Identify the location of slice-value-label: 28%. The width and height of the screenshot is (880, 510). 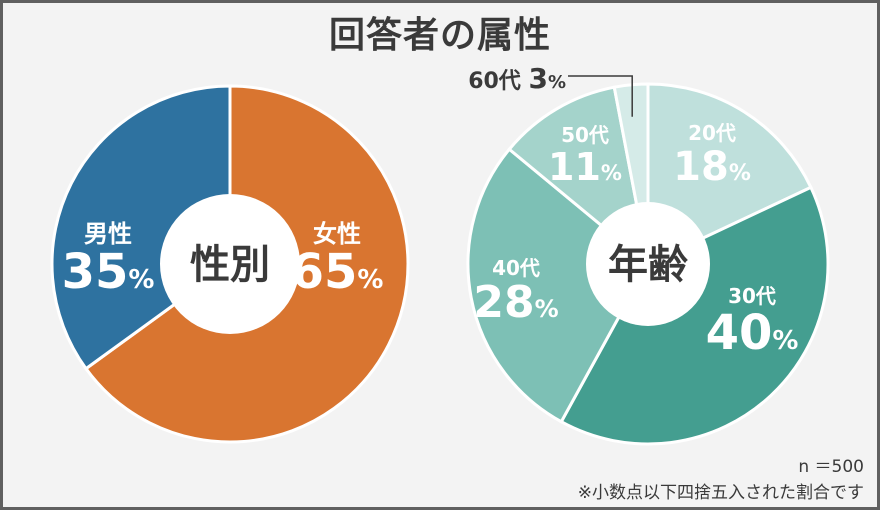
(515, 302).